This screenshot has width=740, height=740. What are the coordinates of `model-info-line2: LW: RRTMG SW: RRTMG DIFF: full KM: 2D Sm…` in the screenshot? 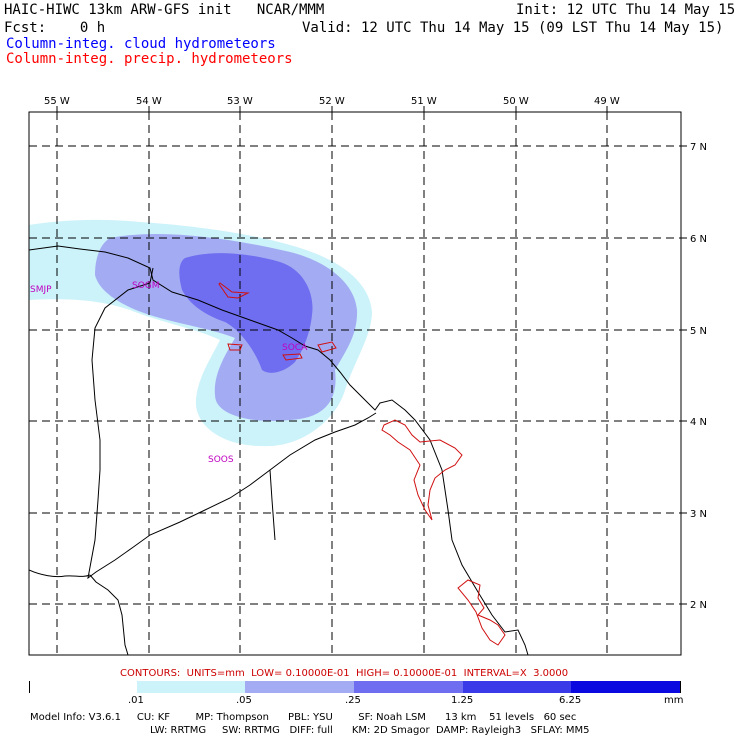 It's located at (370, 730).